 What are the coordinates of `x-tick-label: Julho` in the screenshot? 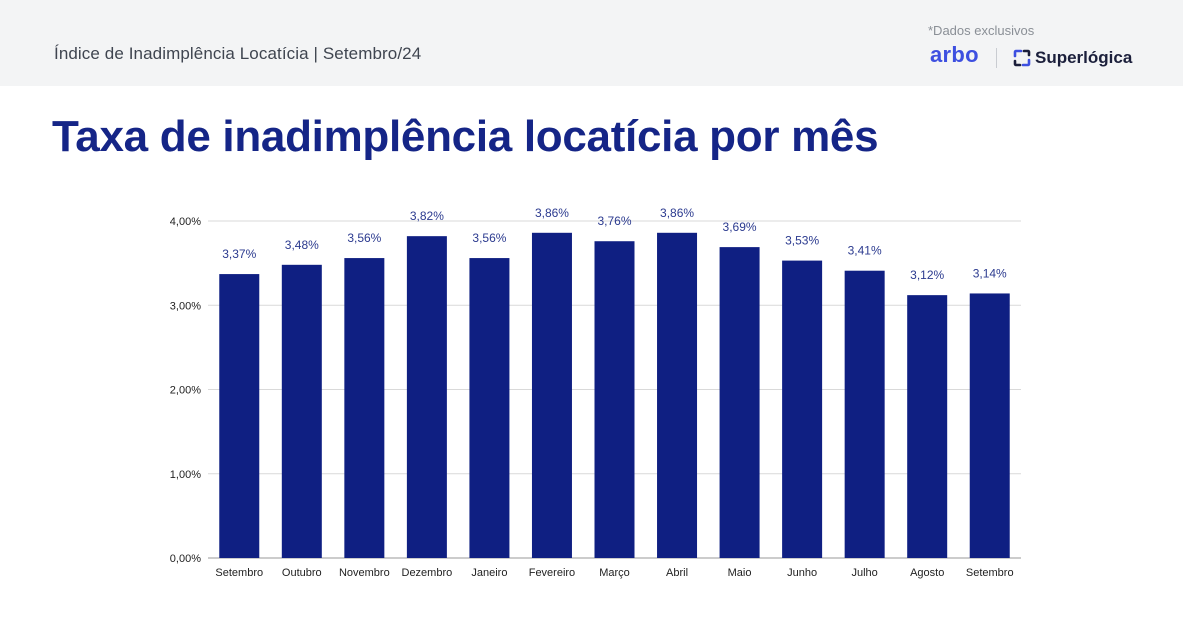 It's located at (865, 573).